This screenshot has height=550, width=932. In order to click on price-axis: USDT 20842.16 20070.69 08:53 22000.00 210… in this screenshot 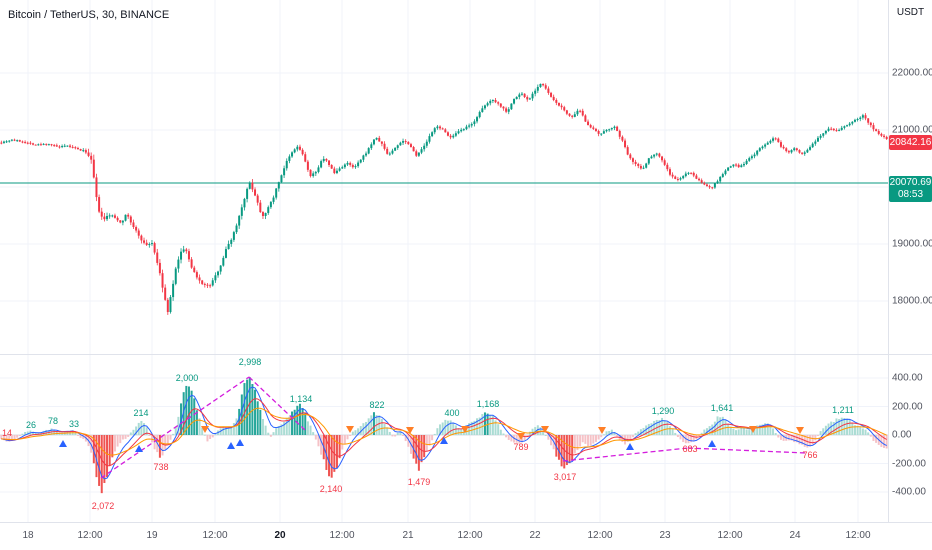, I will do `click(910, 261)`.